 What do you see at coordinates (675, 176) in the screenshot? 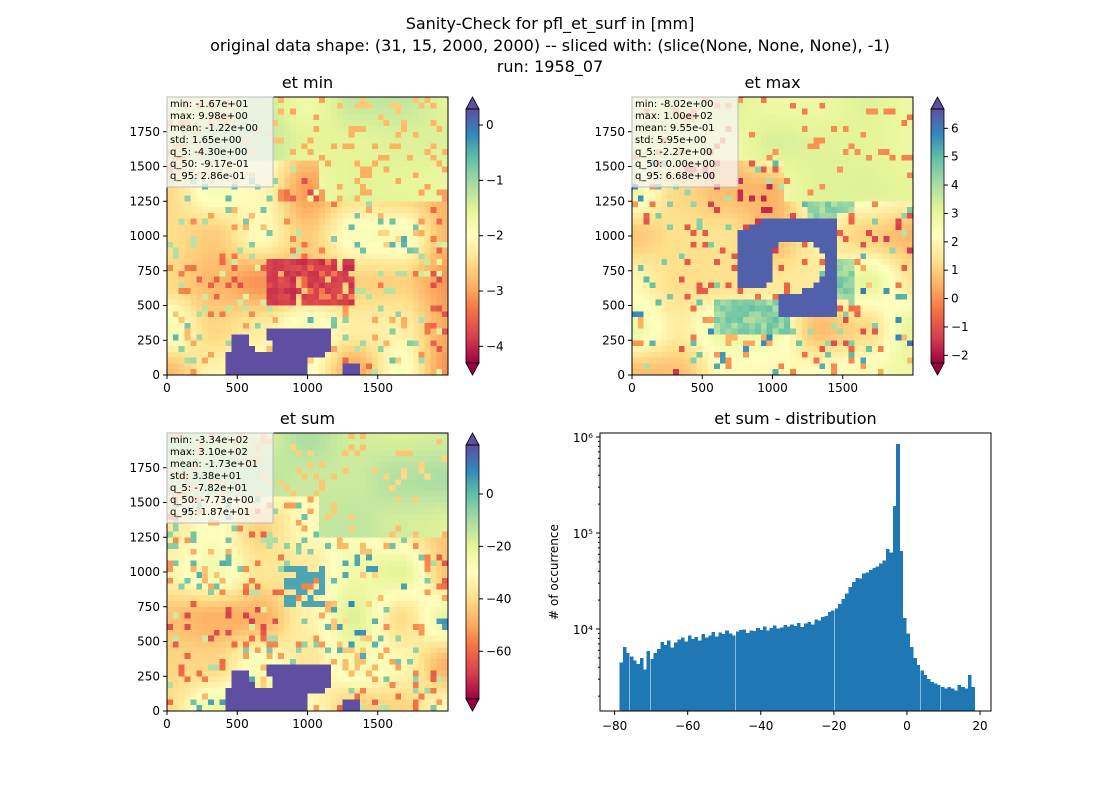
I see `stats-line: q_95: 6.68e+00` at bounding box center [675, 176].